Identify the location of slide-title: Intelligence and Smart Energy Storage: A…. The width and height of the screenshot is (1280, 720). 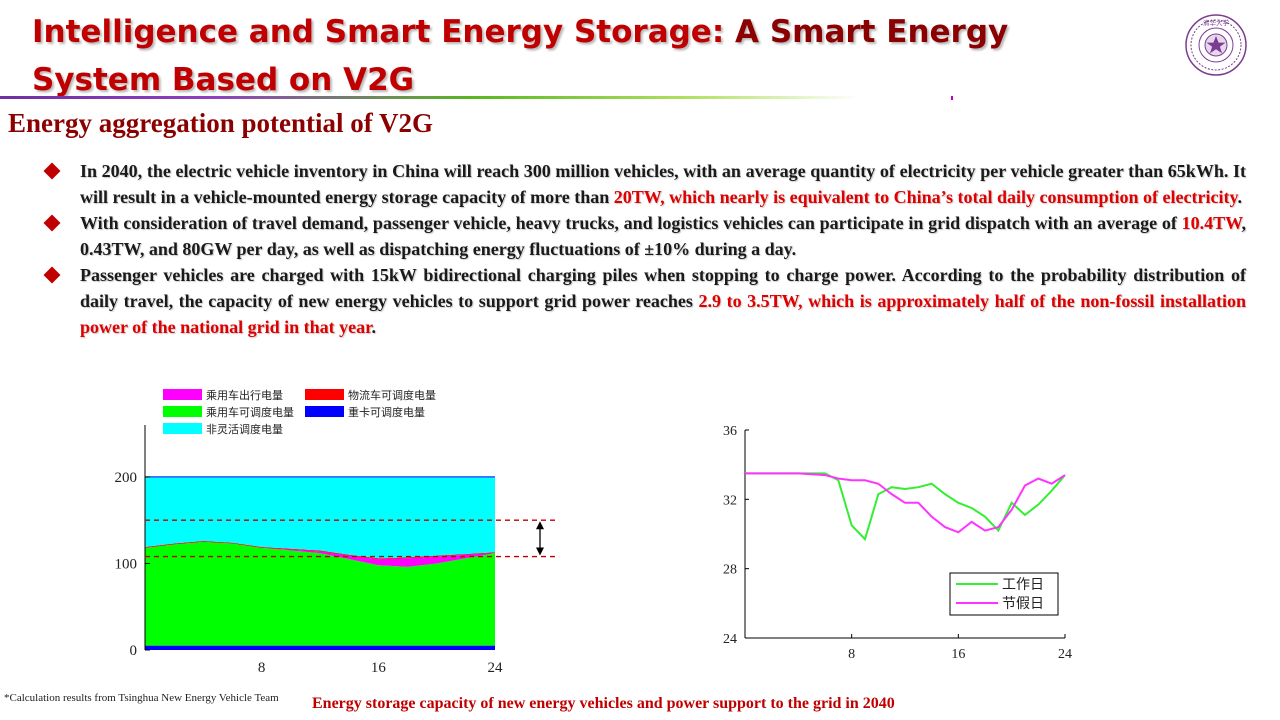
(592, 56).